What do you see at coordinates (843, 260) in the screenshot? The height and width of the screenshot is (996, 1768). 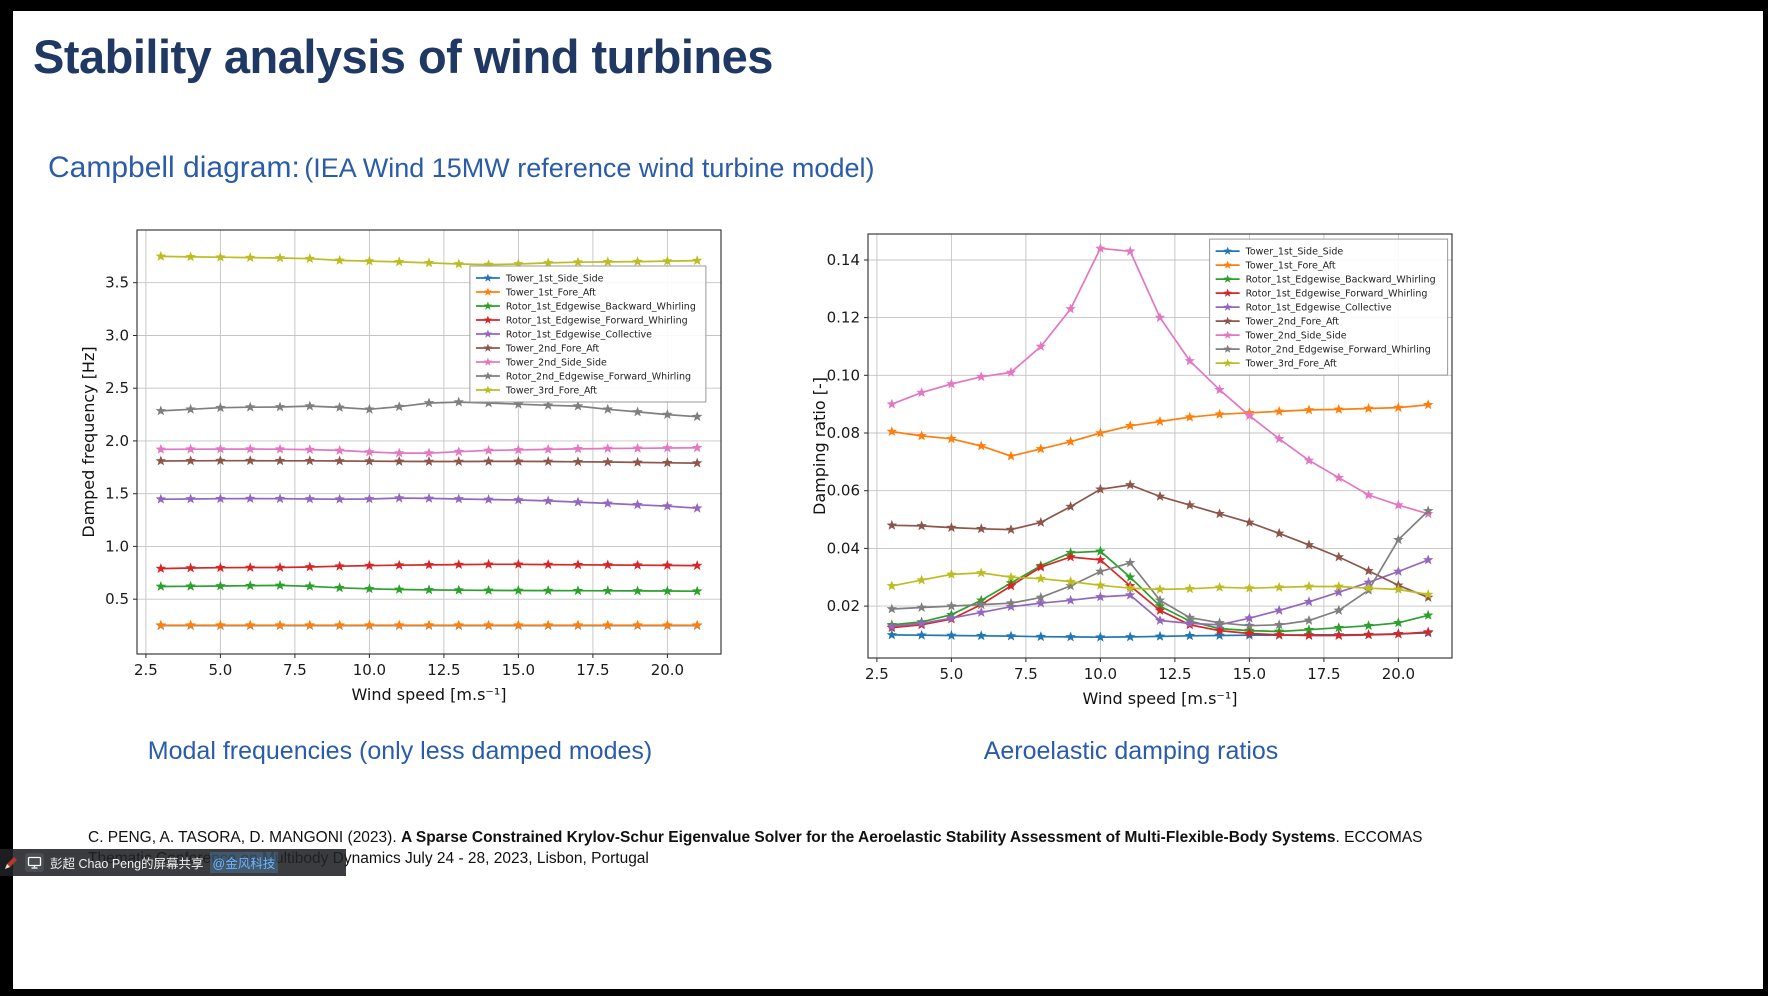 I see `svg-text: 0.14` at bounding box center [843, 260].